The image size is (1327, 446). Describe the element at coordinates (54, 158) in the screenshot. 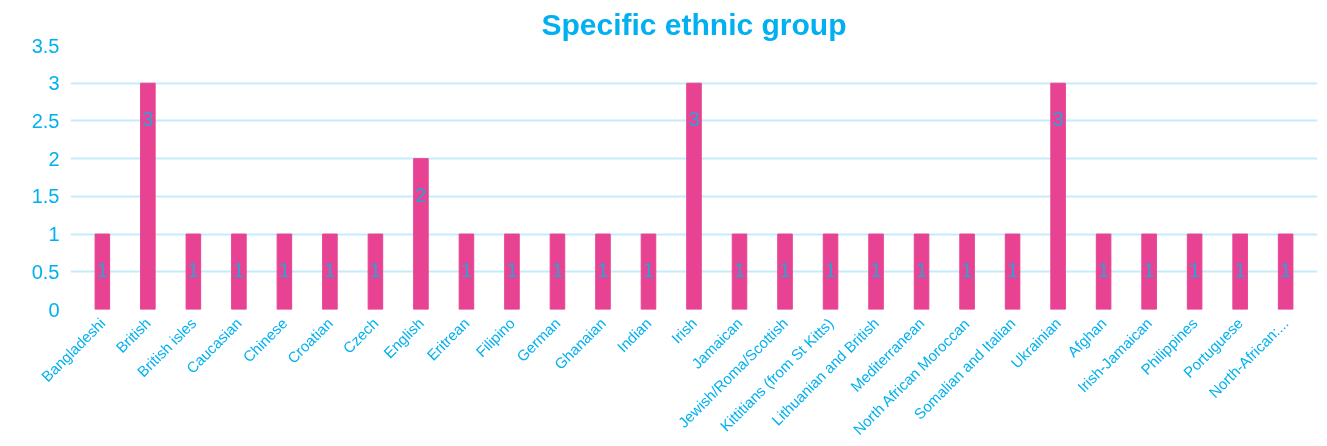

I see `y-tick-label: 2` at that location.